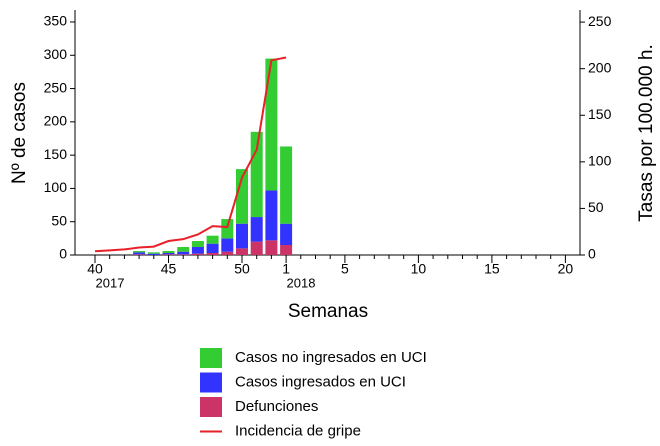 The image size is (660, 446). Describe the element at coordinates (56, 187) in the screenshot. I see `y-tick-label: 100` at that location.